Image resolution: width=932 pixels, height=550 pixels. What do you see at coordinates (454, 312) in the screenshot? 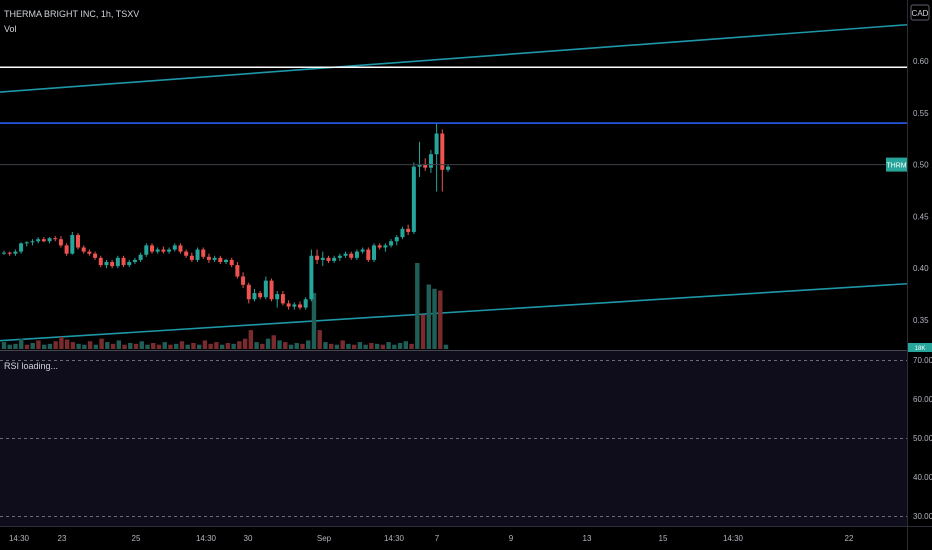
I see `trend-line-lower` at bounding box center [454, 312].